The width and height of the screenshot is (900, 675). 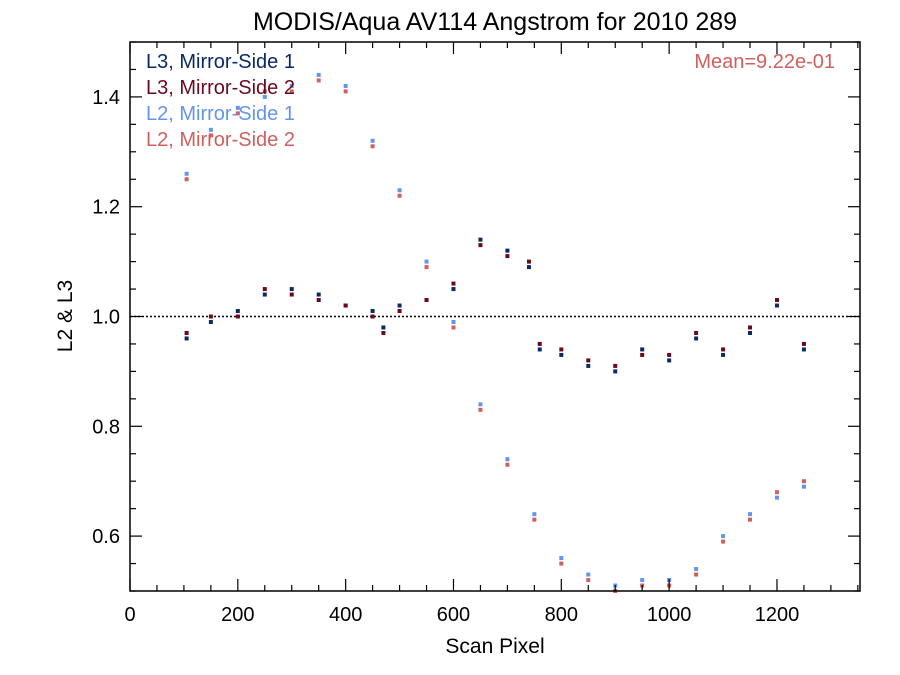 What do you see at coordinates (65, 316) in the screenshot?
I see `y-axis-title: L2 & L3` at bounding box center [65, 316].